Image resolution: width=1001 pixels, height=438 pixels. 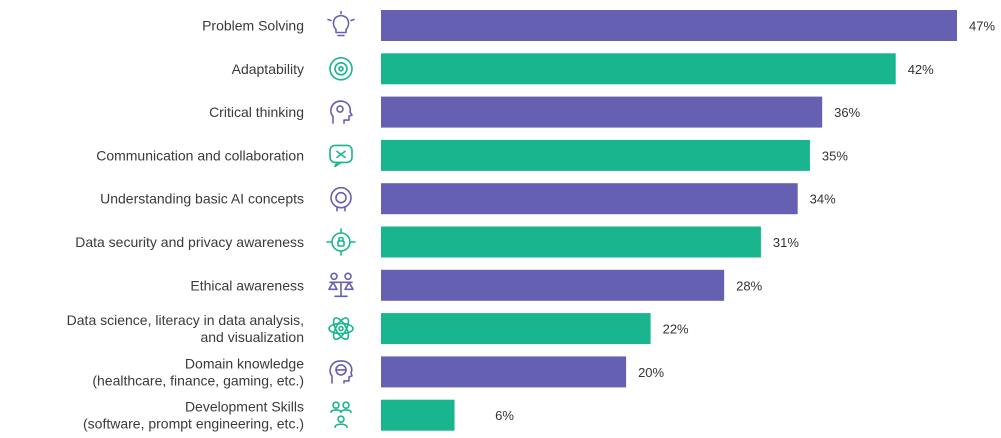 What do you see at coordinates (198, 380) in the screenshot?
I see `category-label: (healthcare, finance, gaming, etc.)` at bounding box center [198, 380].